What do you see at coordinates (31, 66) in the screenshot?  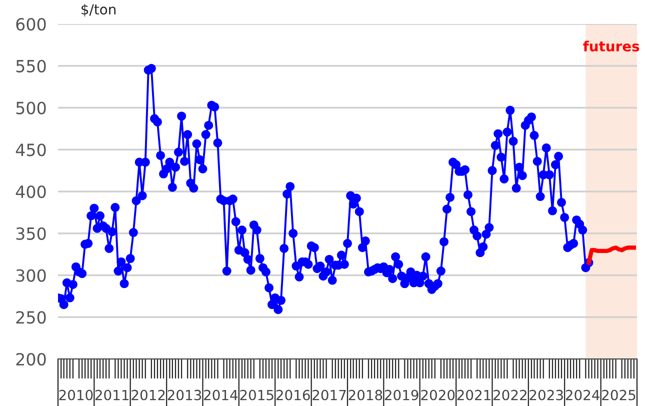 I see `y-tick-label: 550` at bounding box center [31, 66].